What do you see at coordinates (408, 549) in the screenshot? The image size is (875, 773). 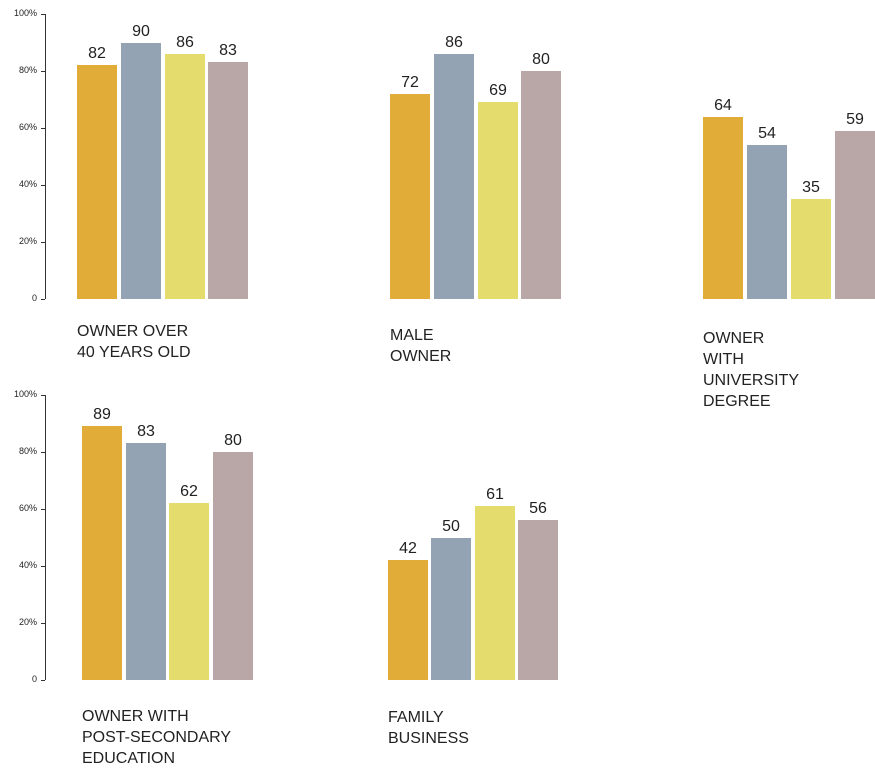 I see `bar-value-label: 42` at bounding box center [408, 549].